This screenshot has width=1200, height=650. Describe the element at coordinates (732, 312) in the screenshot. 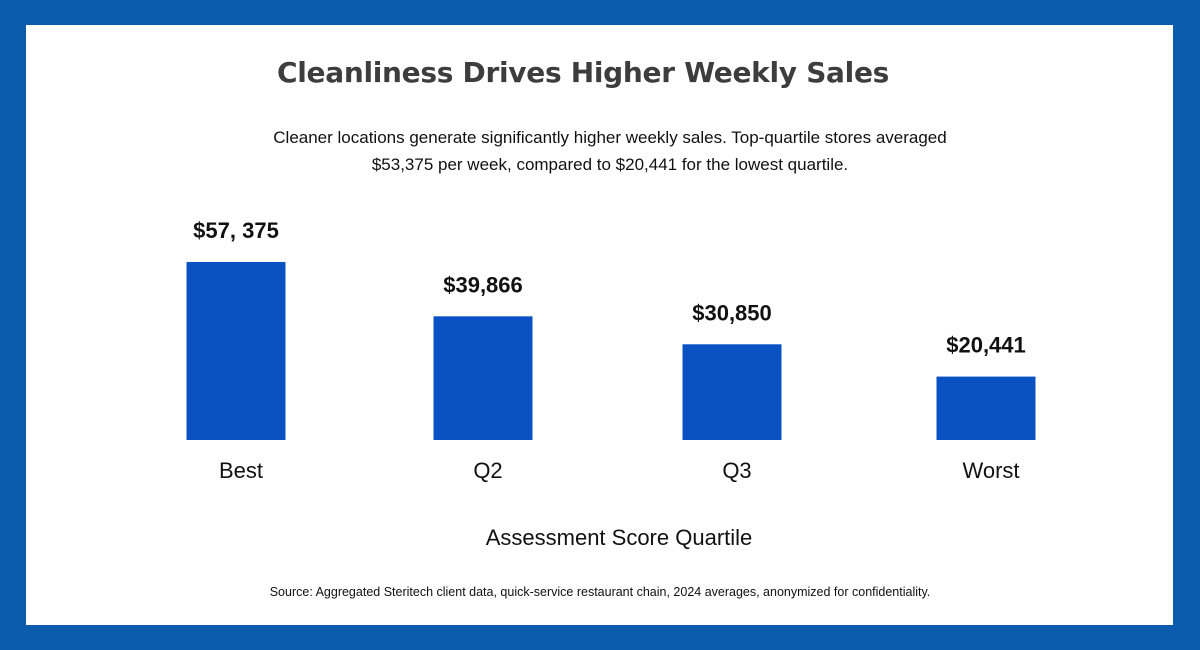

I see `value-label: $30,850` at that location.